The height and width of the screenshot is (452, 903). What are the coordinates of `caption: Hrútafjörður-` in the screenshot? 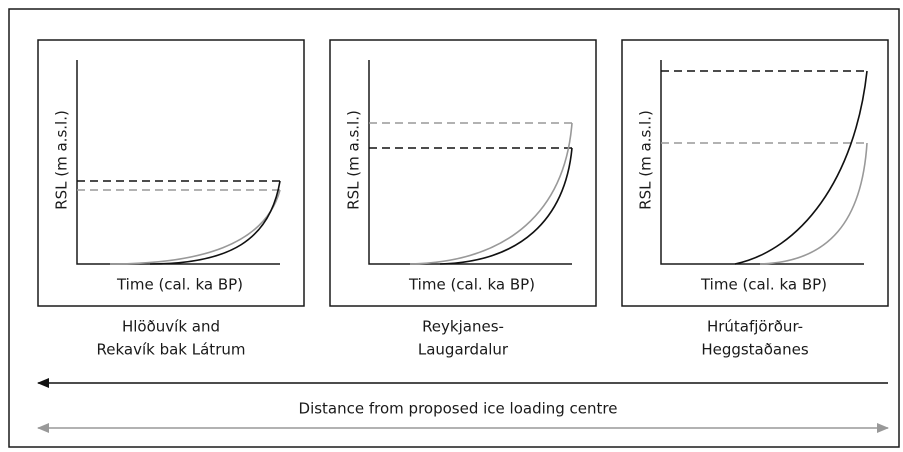 It's located at (755, 327).